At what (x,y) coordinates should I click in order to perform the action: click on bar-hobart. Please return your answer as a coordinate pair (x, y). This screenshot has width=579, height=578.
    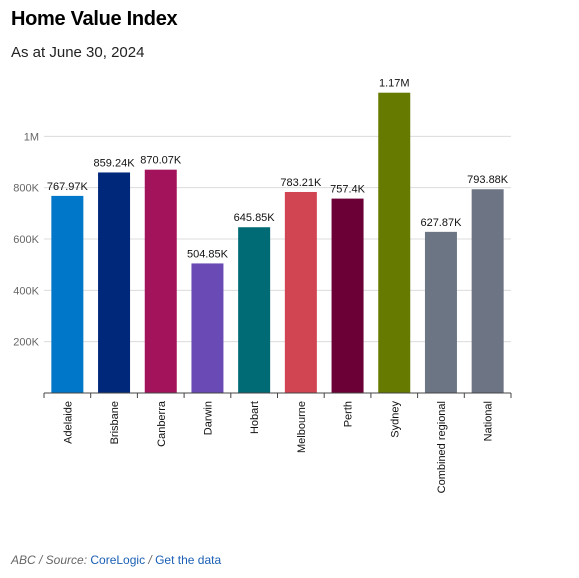
    Looking at the image, I should click on (254, 310).